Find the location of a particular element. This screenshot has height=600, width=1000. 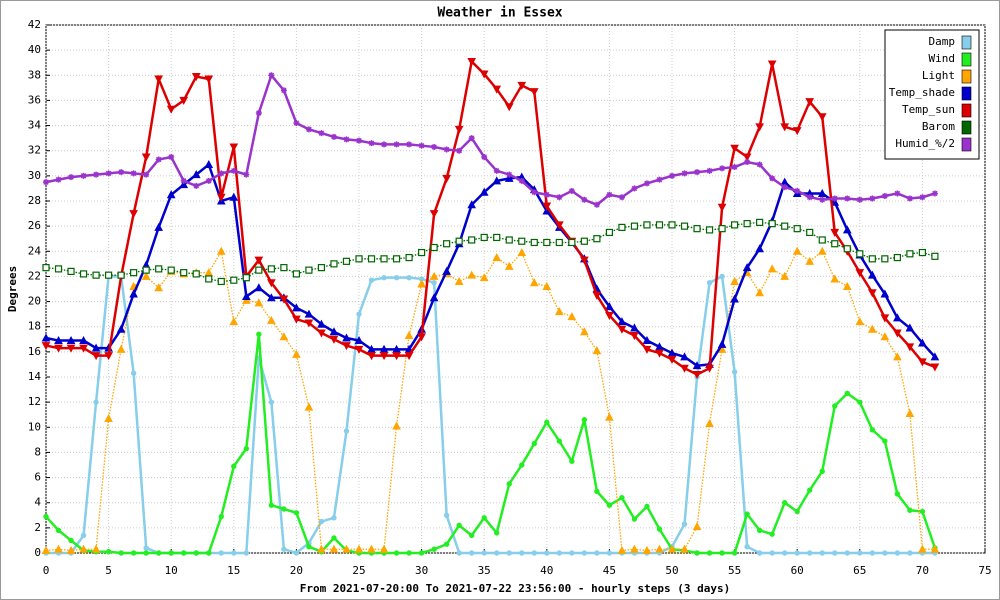

x-tick-label: 0 is located at coordinates (46, 570).